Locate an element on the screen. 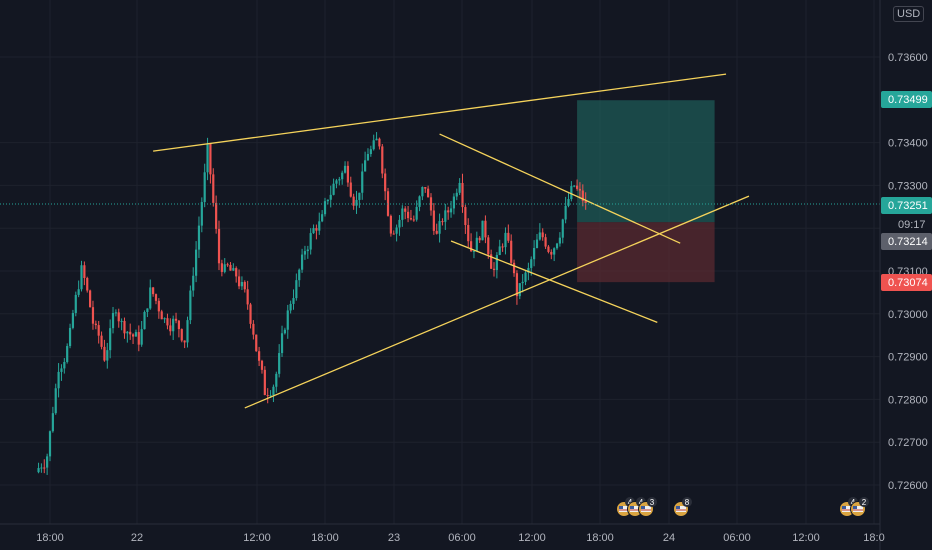  last-price-text: 0.73251 is located at coordinates (908, 206).